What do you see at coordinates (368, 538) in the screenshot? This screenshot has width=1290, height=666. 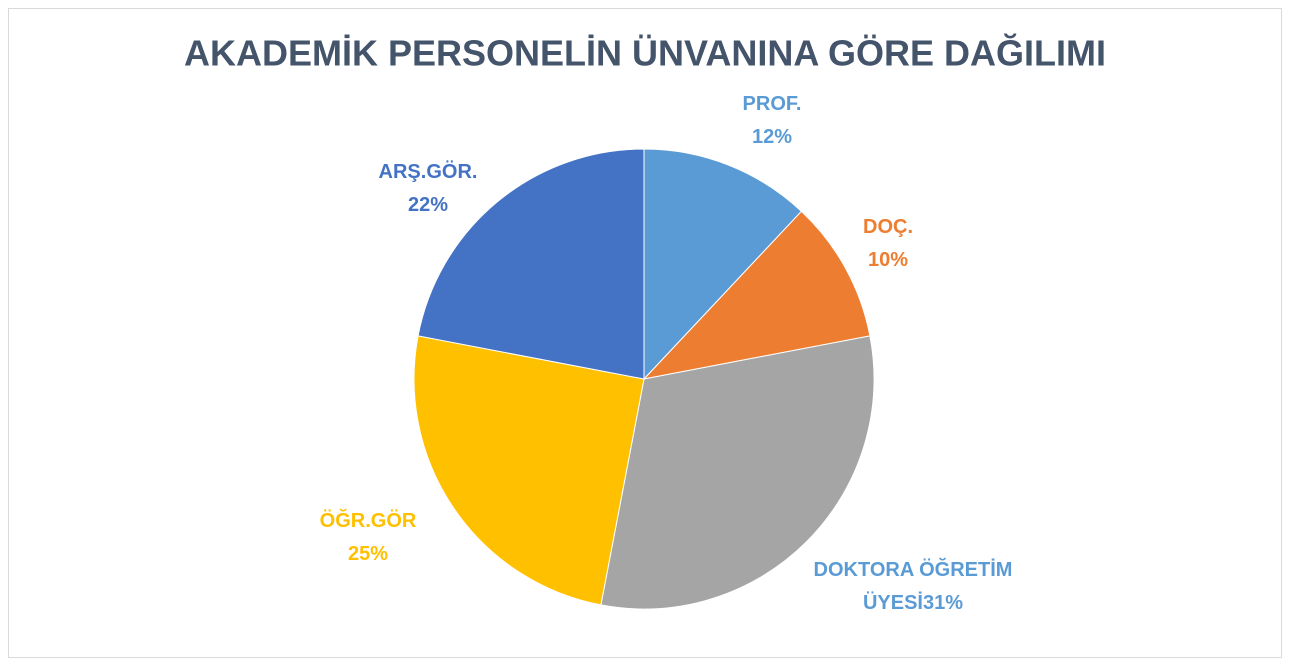 I see `data-label: ÖĞR.GÖR 25%` at bounding box center [368, 538].